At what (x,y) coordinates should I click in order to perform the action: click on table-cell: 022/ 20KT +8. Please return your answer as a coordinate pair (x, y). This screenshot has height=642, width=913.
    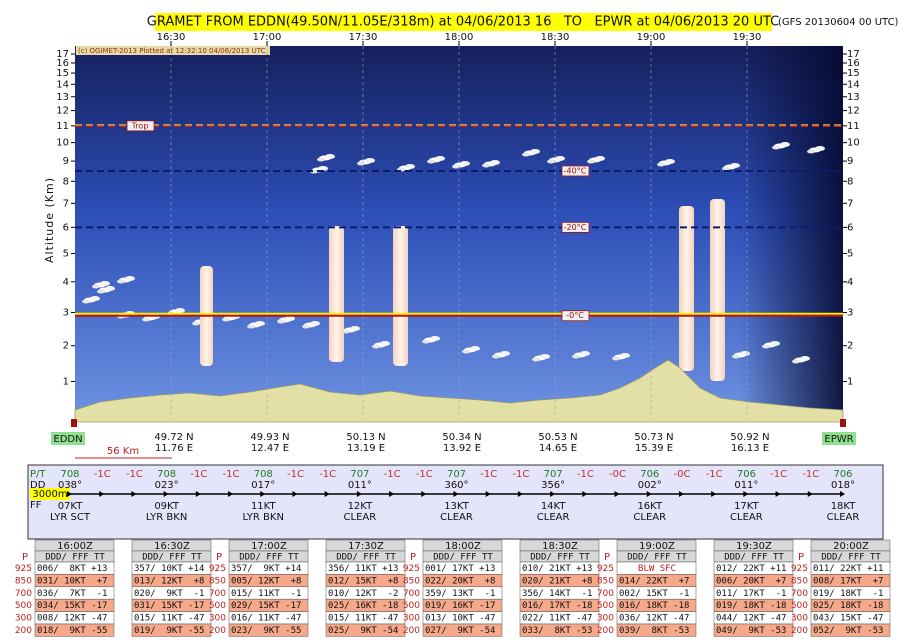
    Looking at the image, I should click on (460, 581).